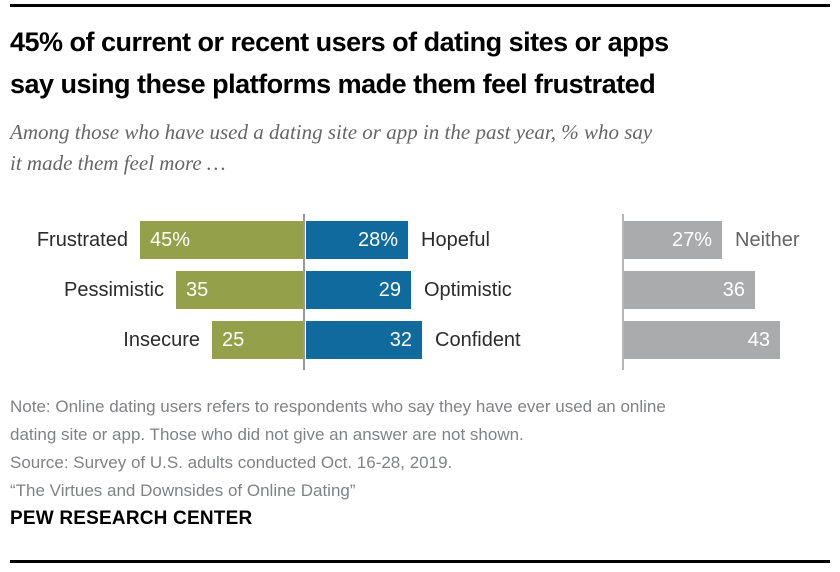  I want to click on bar-neither: 27%, so click(673, 240).